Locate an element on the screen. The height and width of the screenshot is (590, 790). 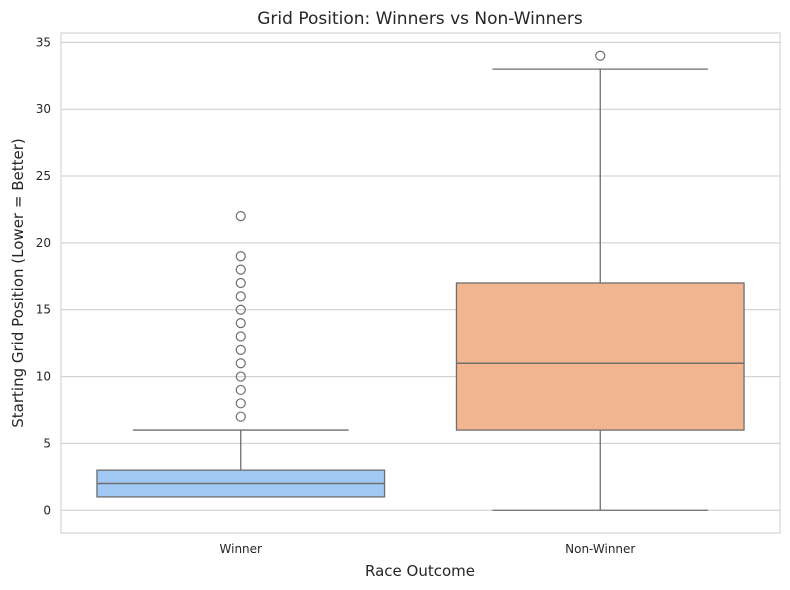
y-tick-label: 15 is located at coordinates (43, 310).